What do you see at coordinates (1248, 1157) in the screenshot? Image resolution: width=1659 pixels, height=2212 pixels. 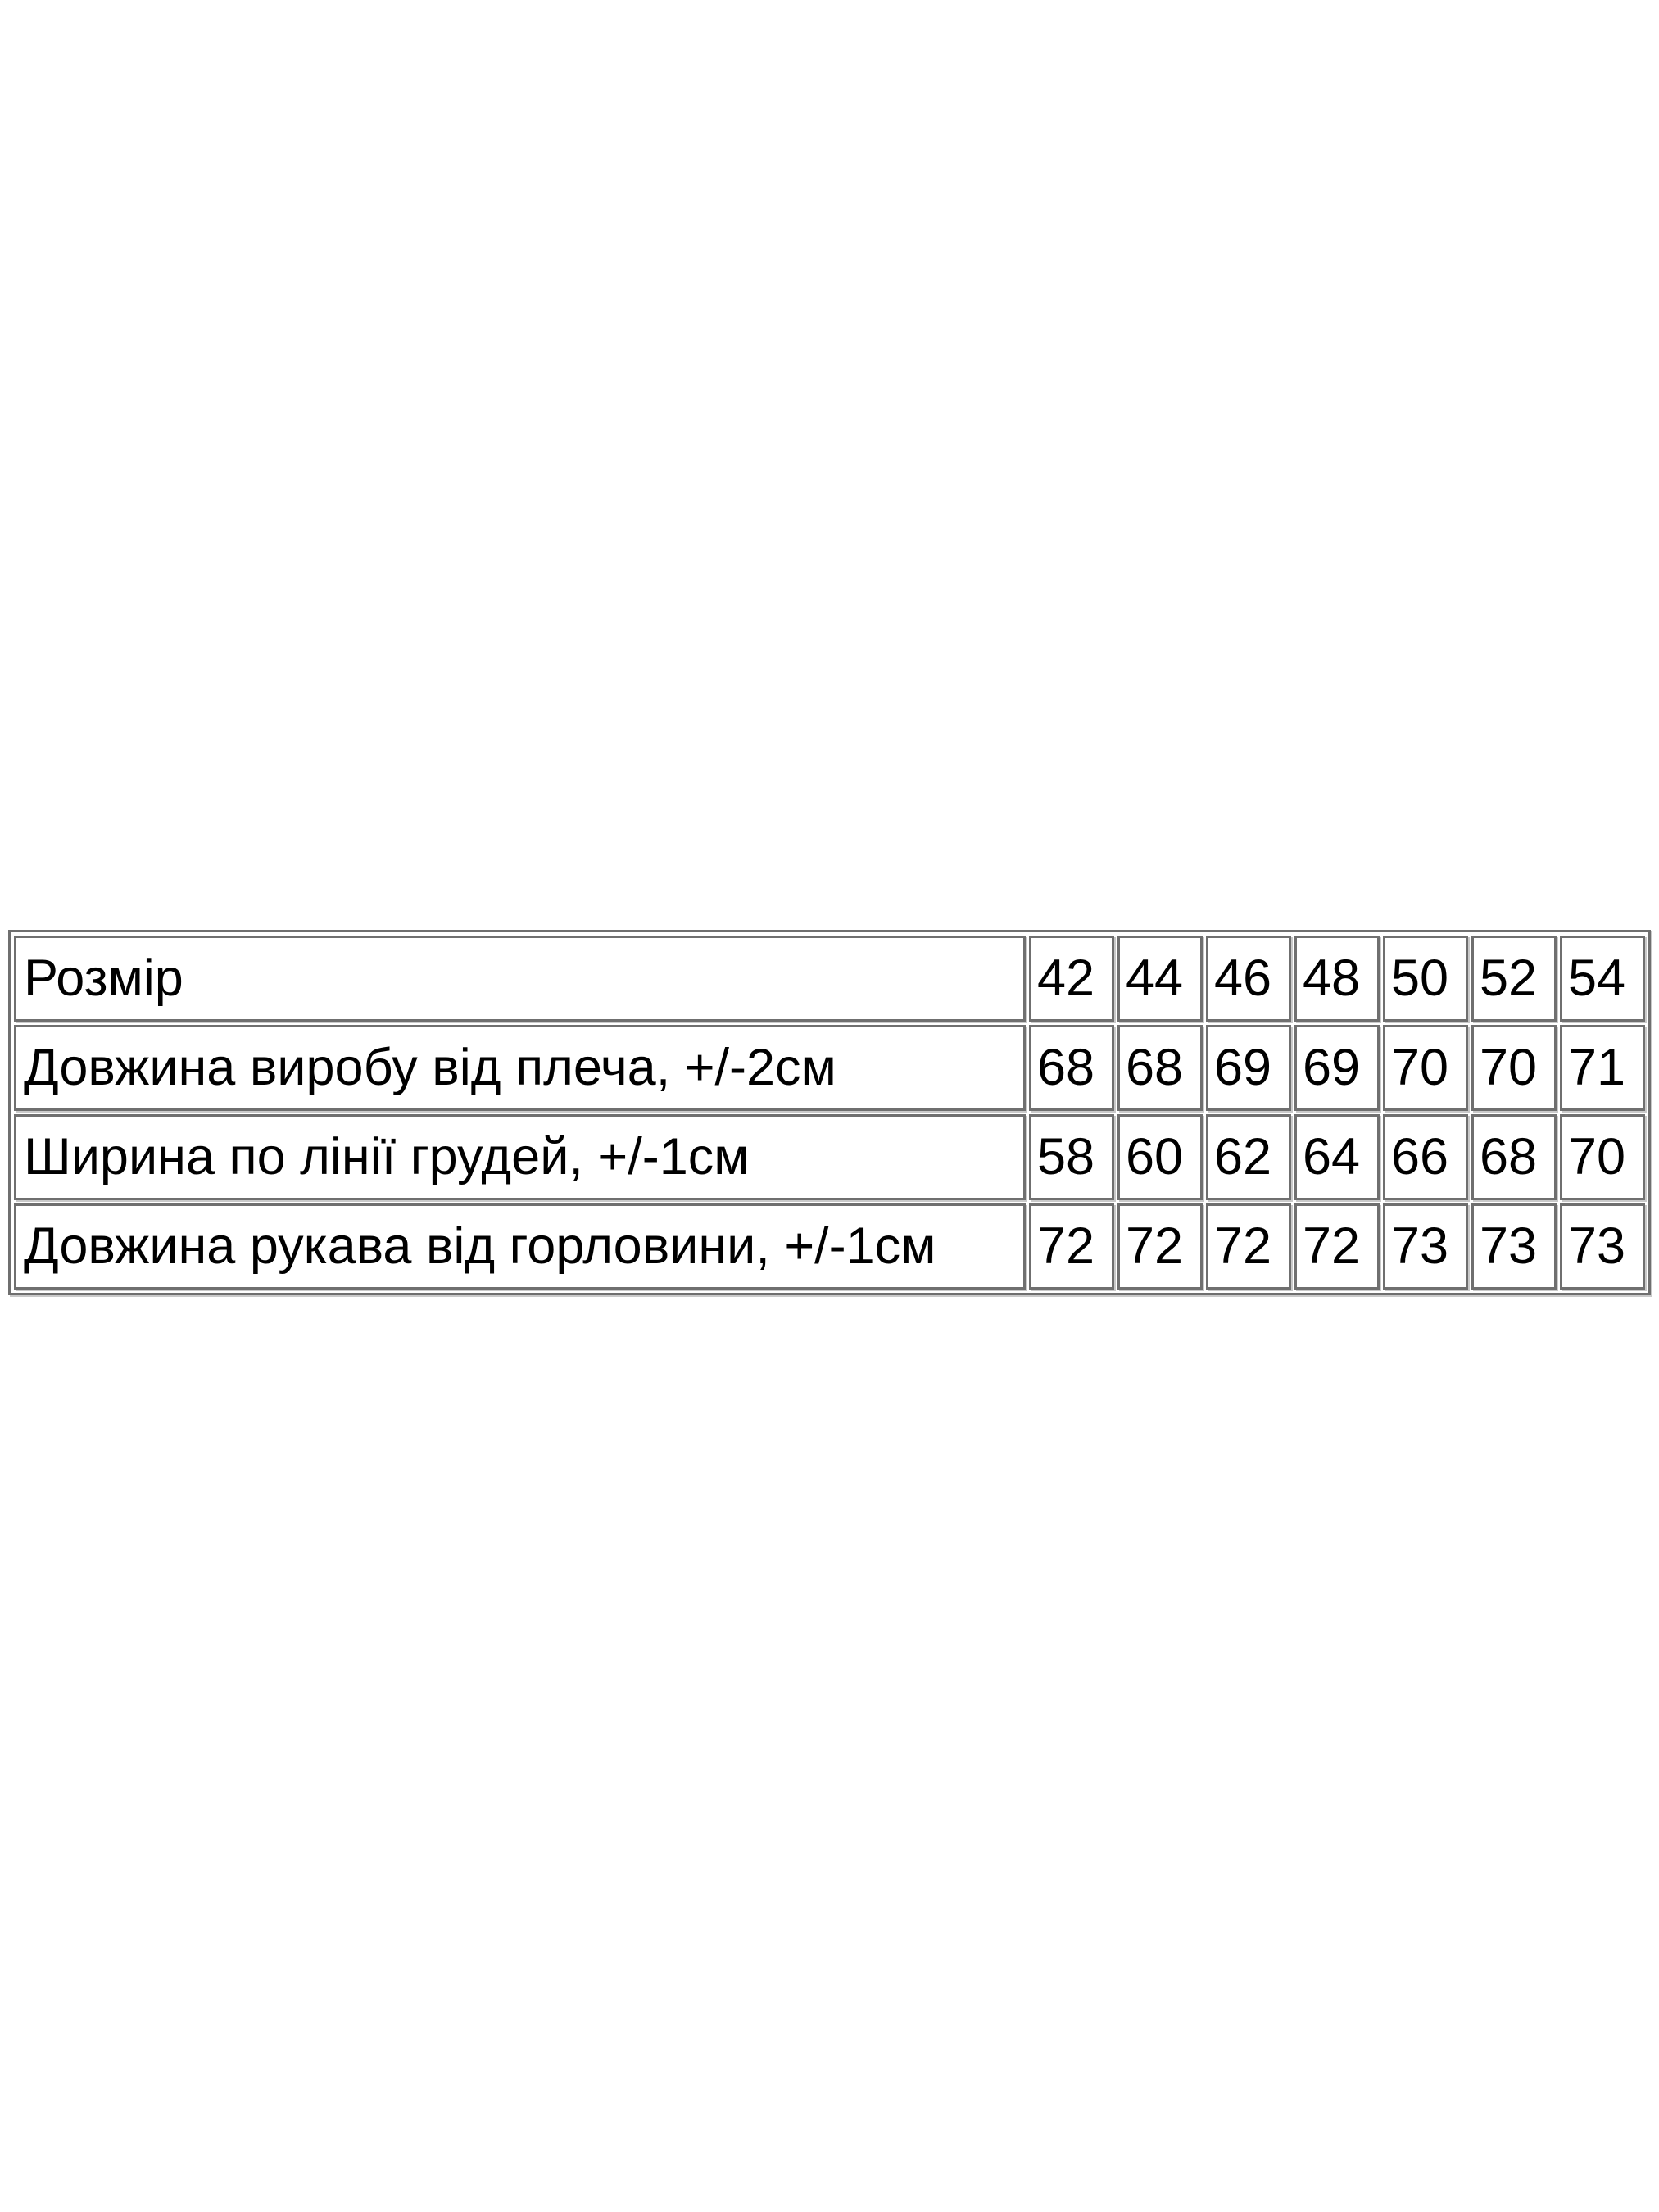 I see `size-value-cell: 62` at bounding box center [1248, 1157].